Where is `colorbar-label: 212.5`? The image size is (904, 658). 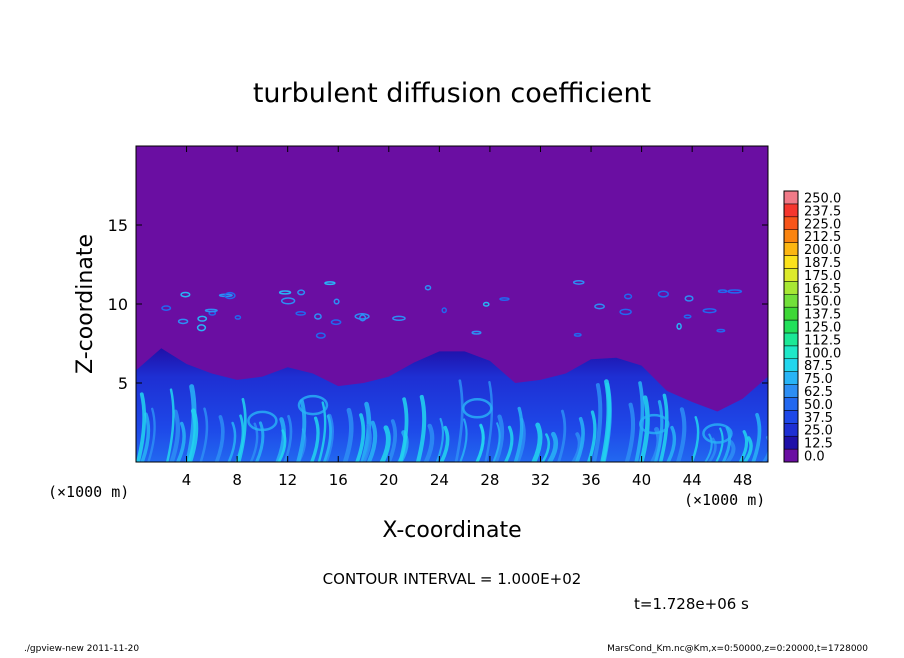
colorbar-label: 212.5 is located at coordinates (822, 237).